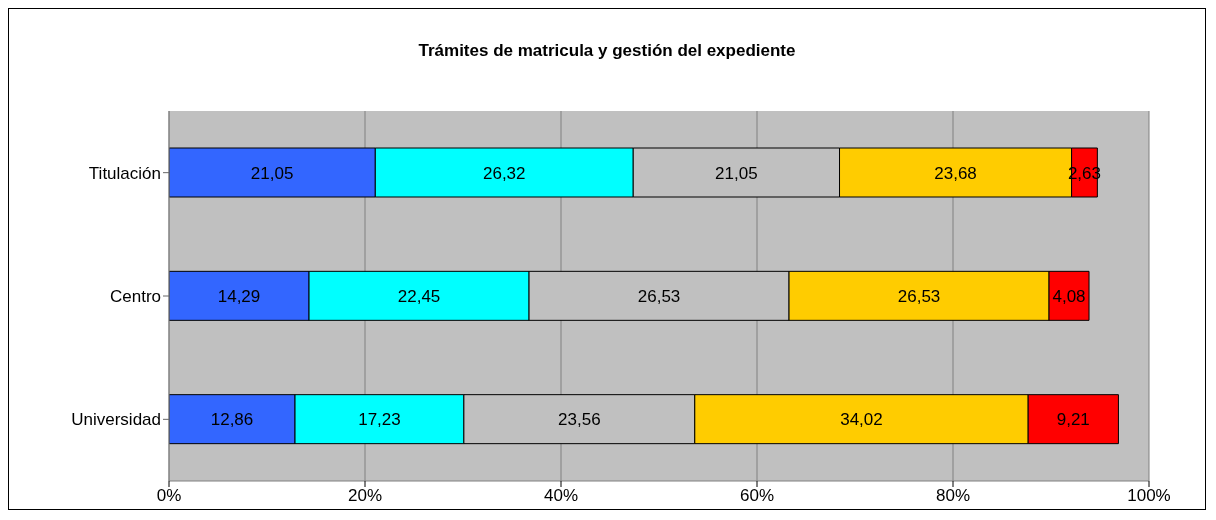 Image resolution: width=1216 pixels, height=520 pixels. Describe the element at coordinates (135, 297) in the screenshot. I see `y-tick-label: Centro` at that location.